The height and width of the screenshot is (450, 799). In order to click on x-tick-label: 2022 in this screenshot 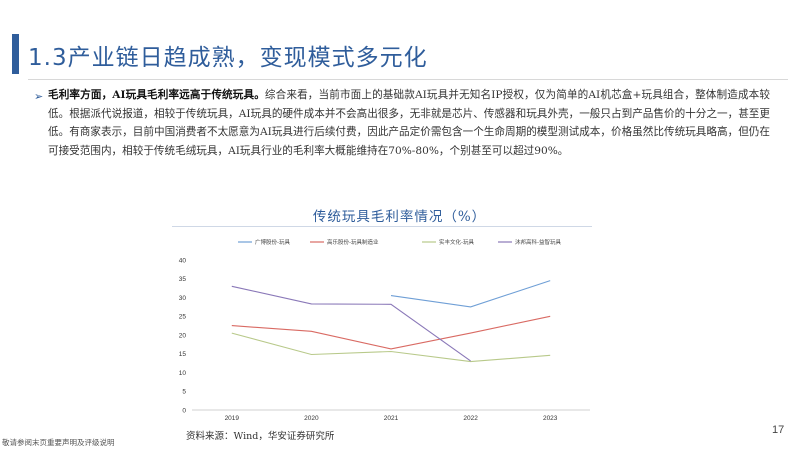, I will do `click(470, 418)`.